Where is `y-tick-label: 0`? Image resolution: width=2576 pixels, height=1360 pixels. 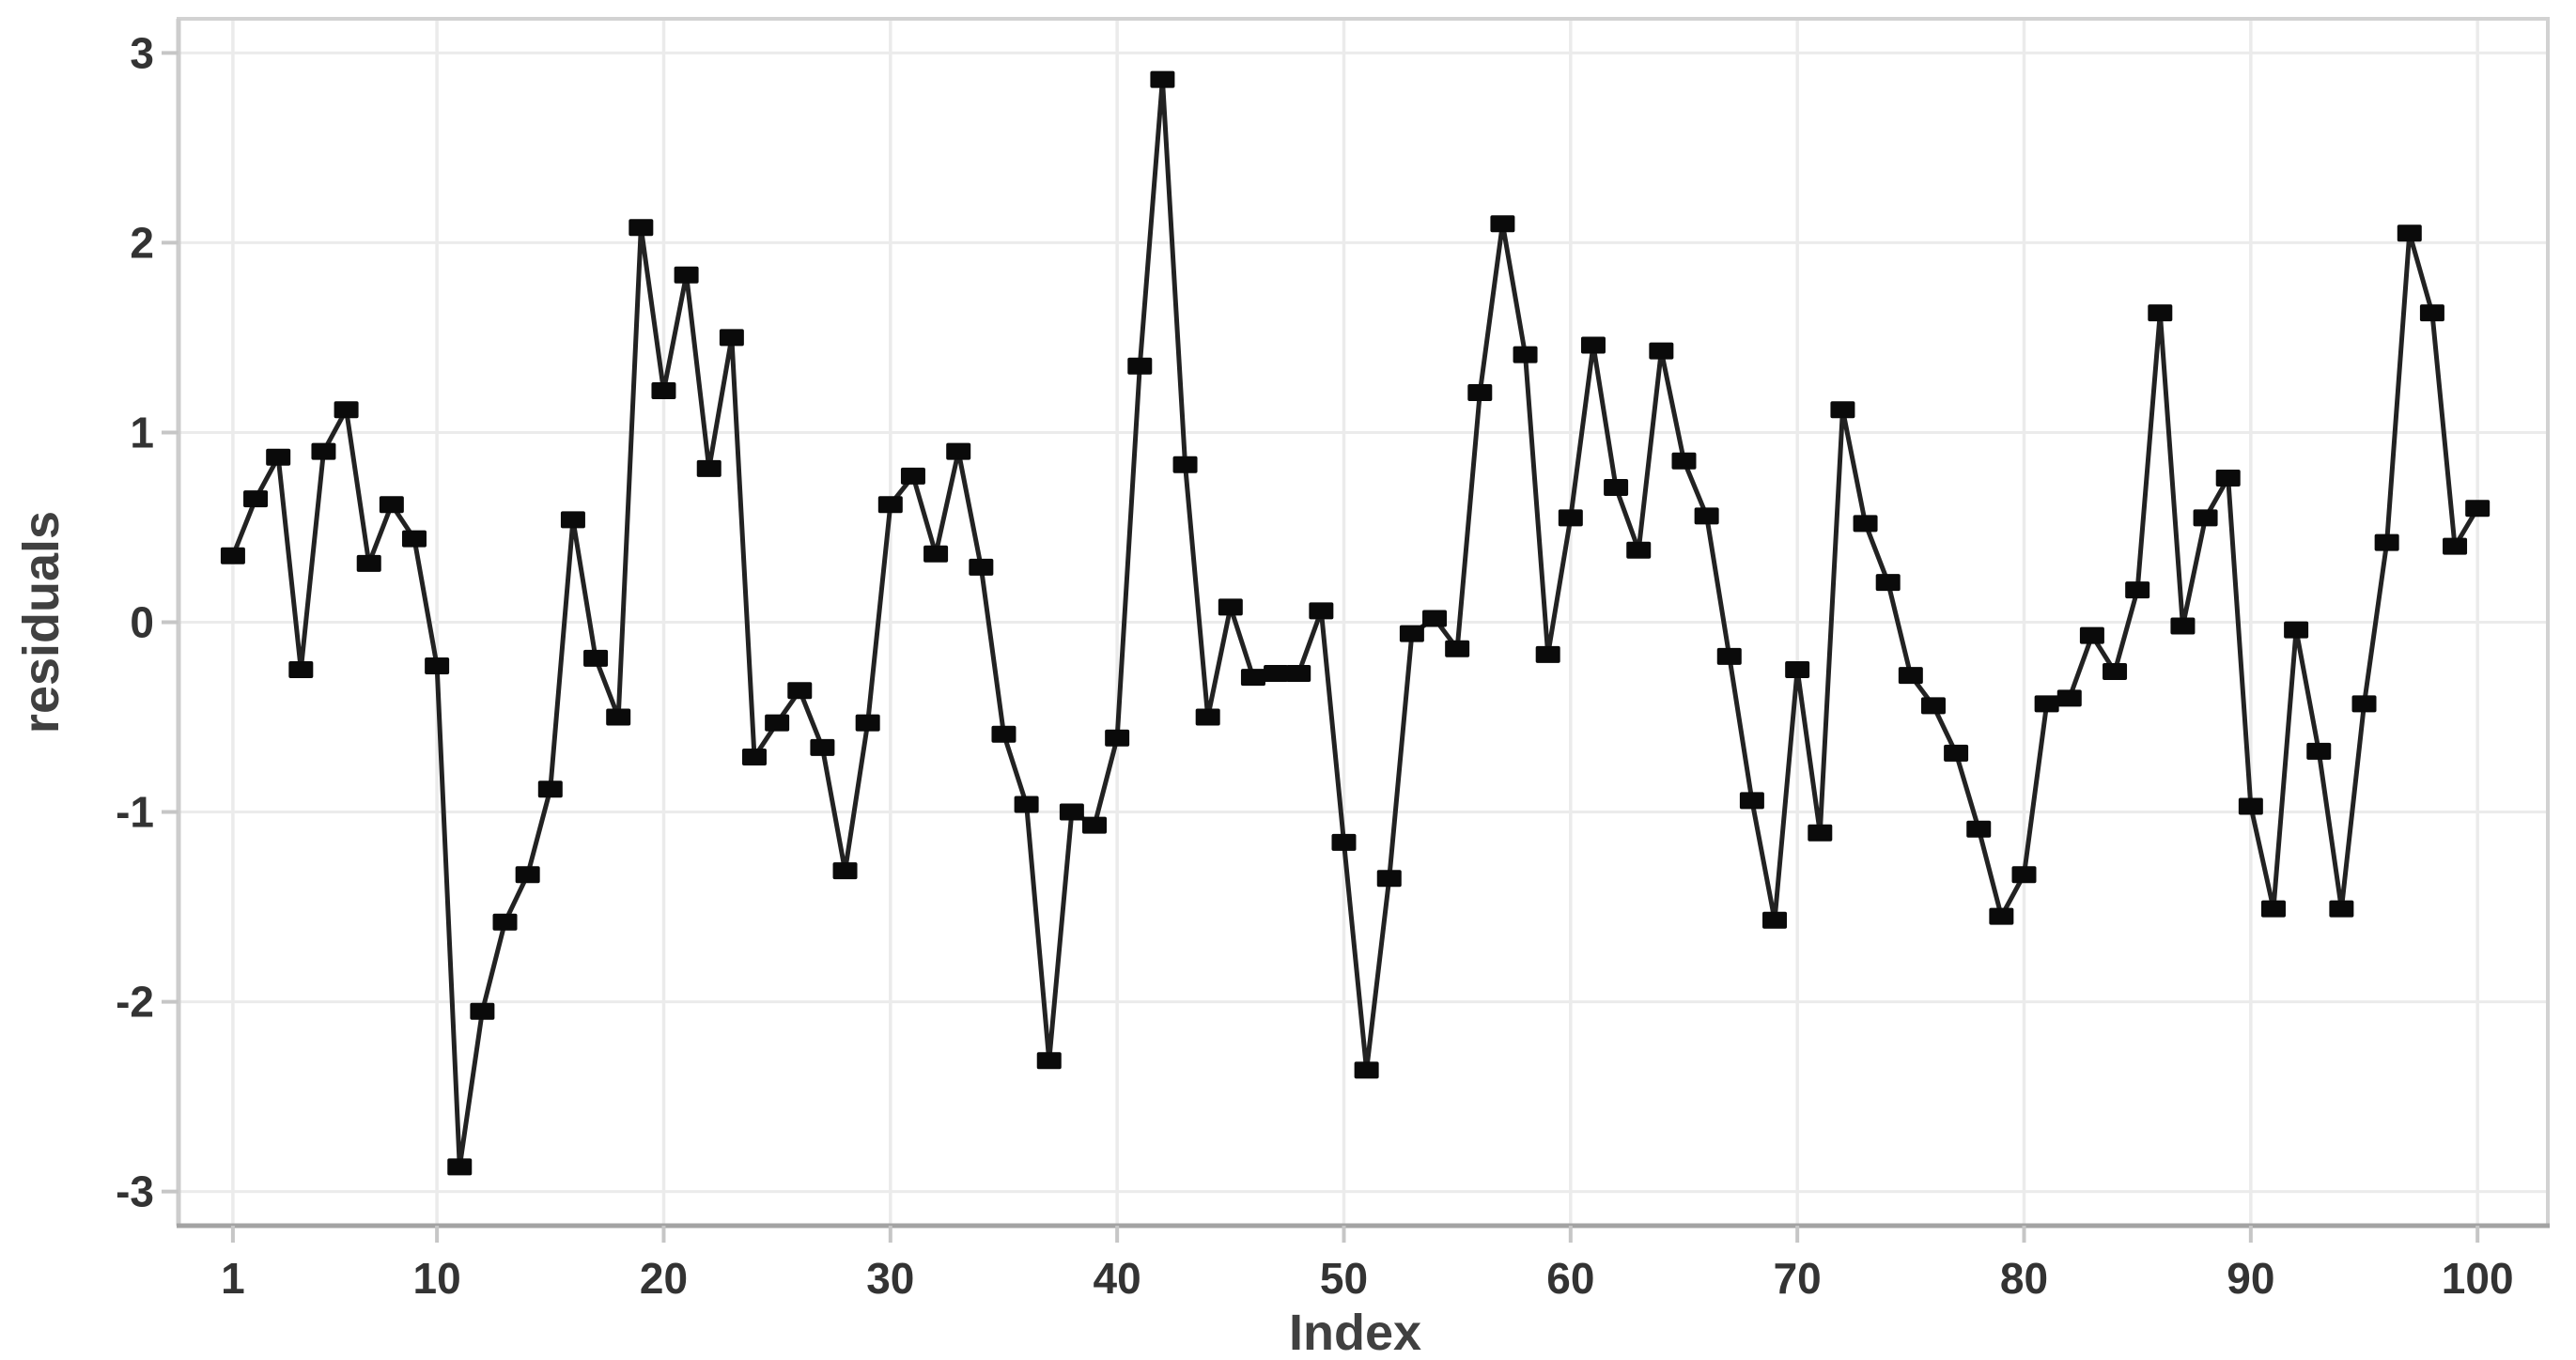
y-tick-label: 0 is located at coordinates (142, 622).